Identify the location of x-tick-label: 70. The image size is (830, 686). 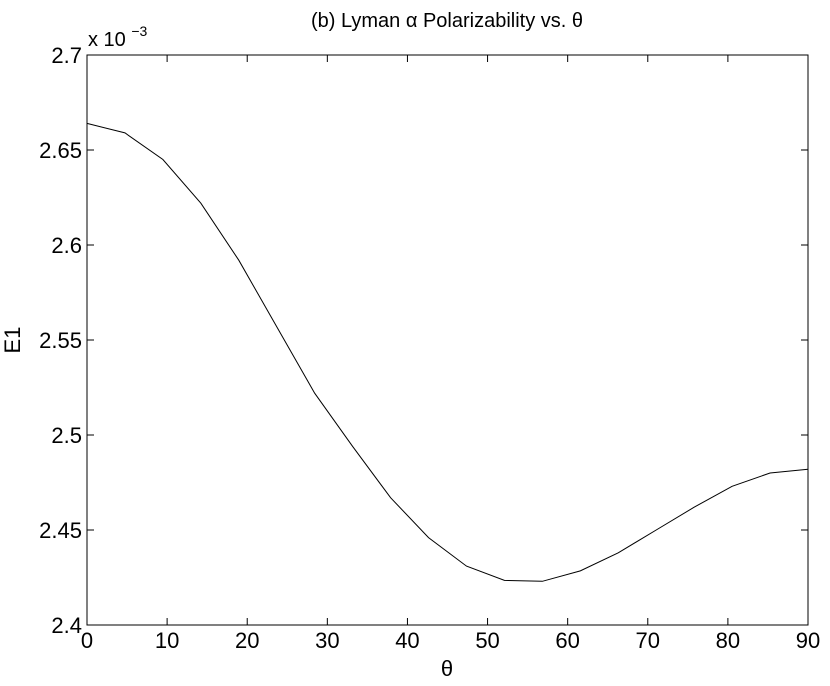
(648, 640).